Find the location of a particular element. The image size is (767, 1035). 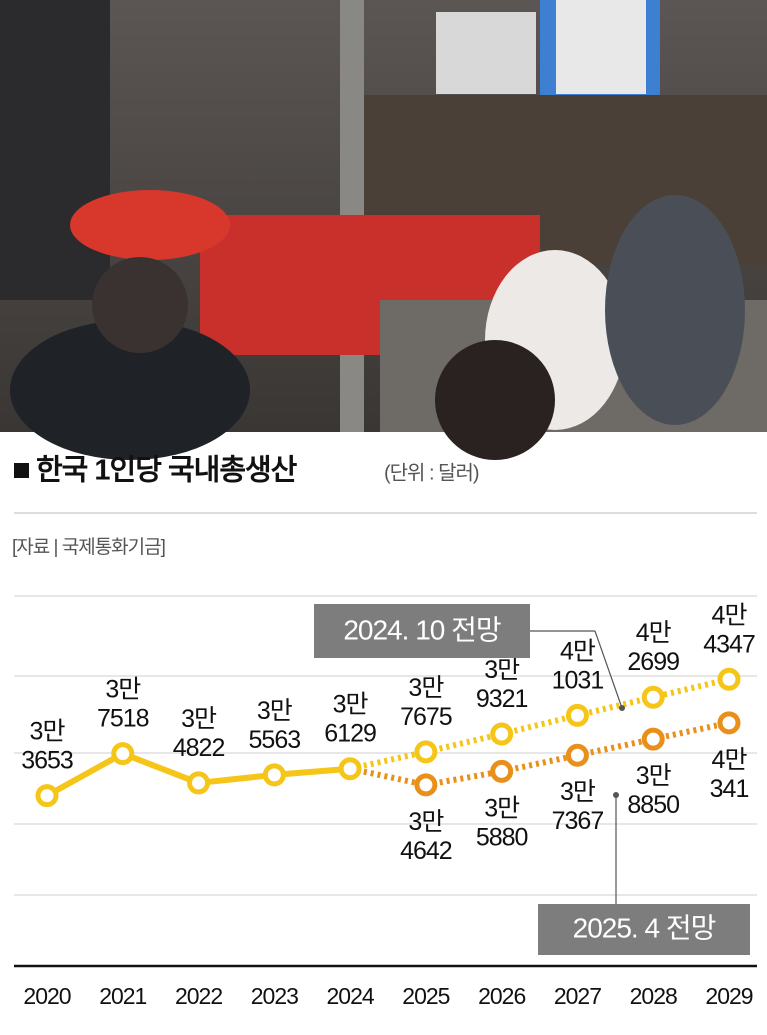

x-tick-label: 2029 is located at coordinates (728, 996).